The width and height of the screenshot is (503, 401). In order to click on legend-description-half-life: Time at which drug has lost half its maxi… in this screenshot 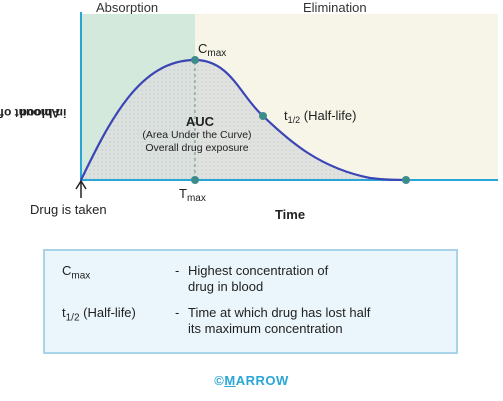, I will do `click(279, 320)`.